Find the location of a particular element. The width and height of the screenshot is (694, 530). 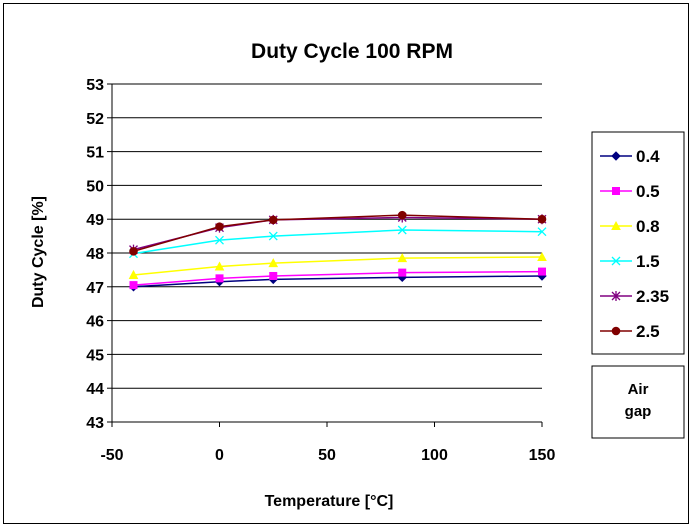

legend-label: 0.8 is located at coordinates (648, 226).